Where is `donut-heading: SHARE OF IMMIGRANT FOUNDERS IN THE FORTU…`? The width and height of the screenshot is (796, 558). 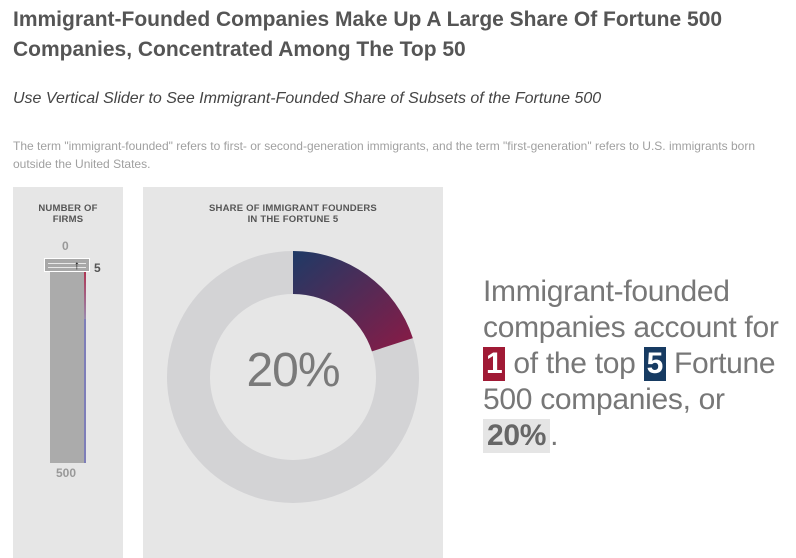 donut-heading: SHARE OF IMMIGRANT FOUNDERS IN THE FORTU… is located at coordinates (293, 214).